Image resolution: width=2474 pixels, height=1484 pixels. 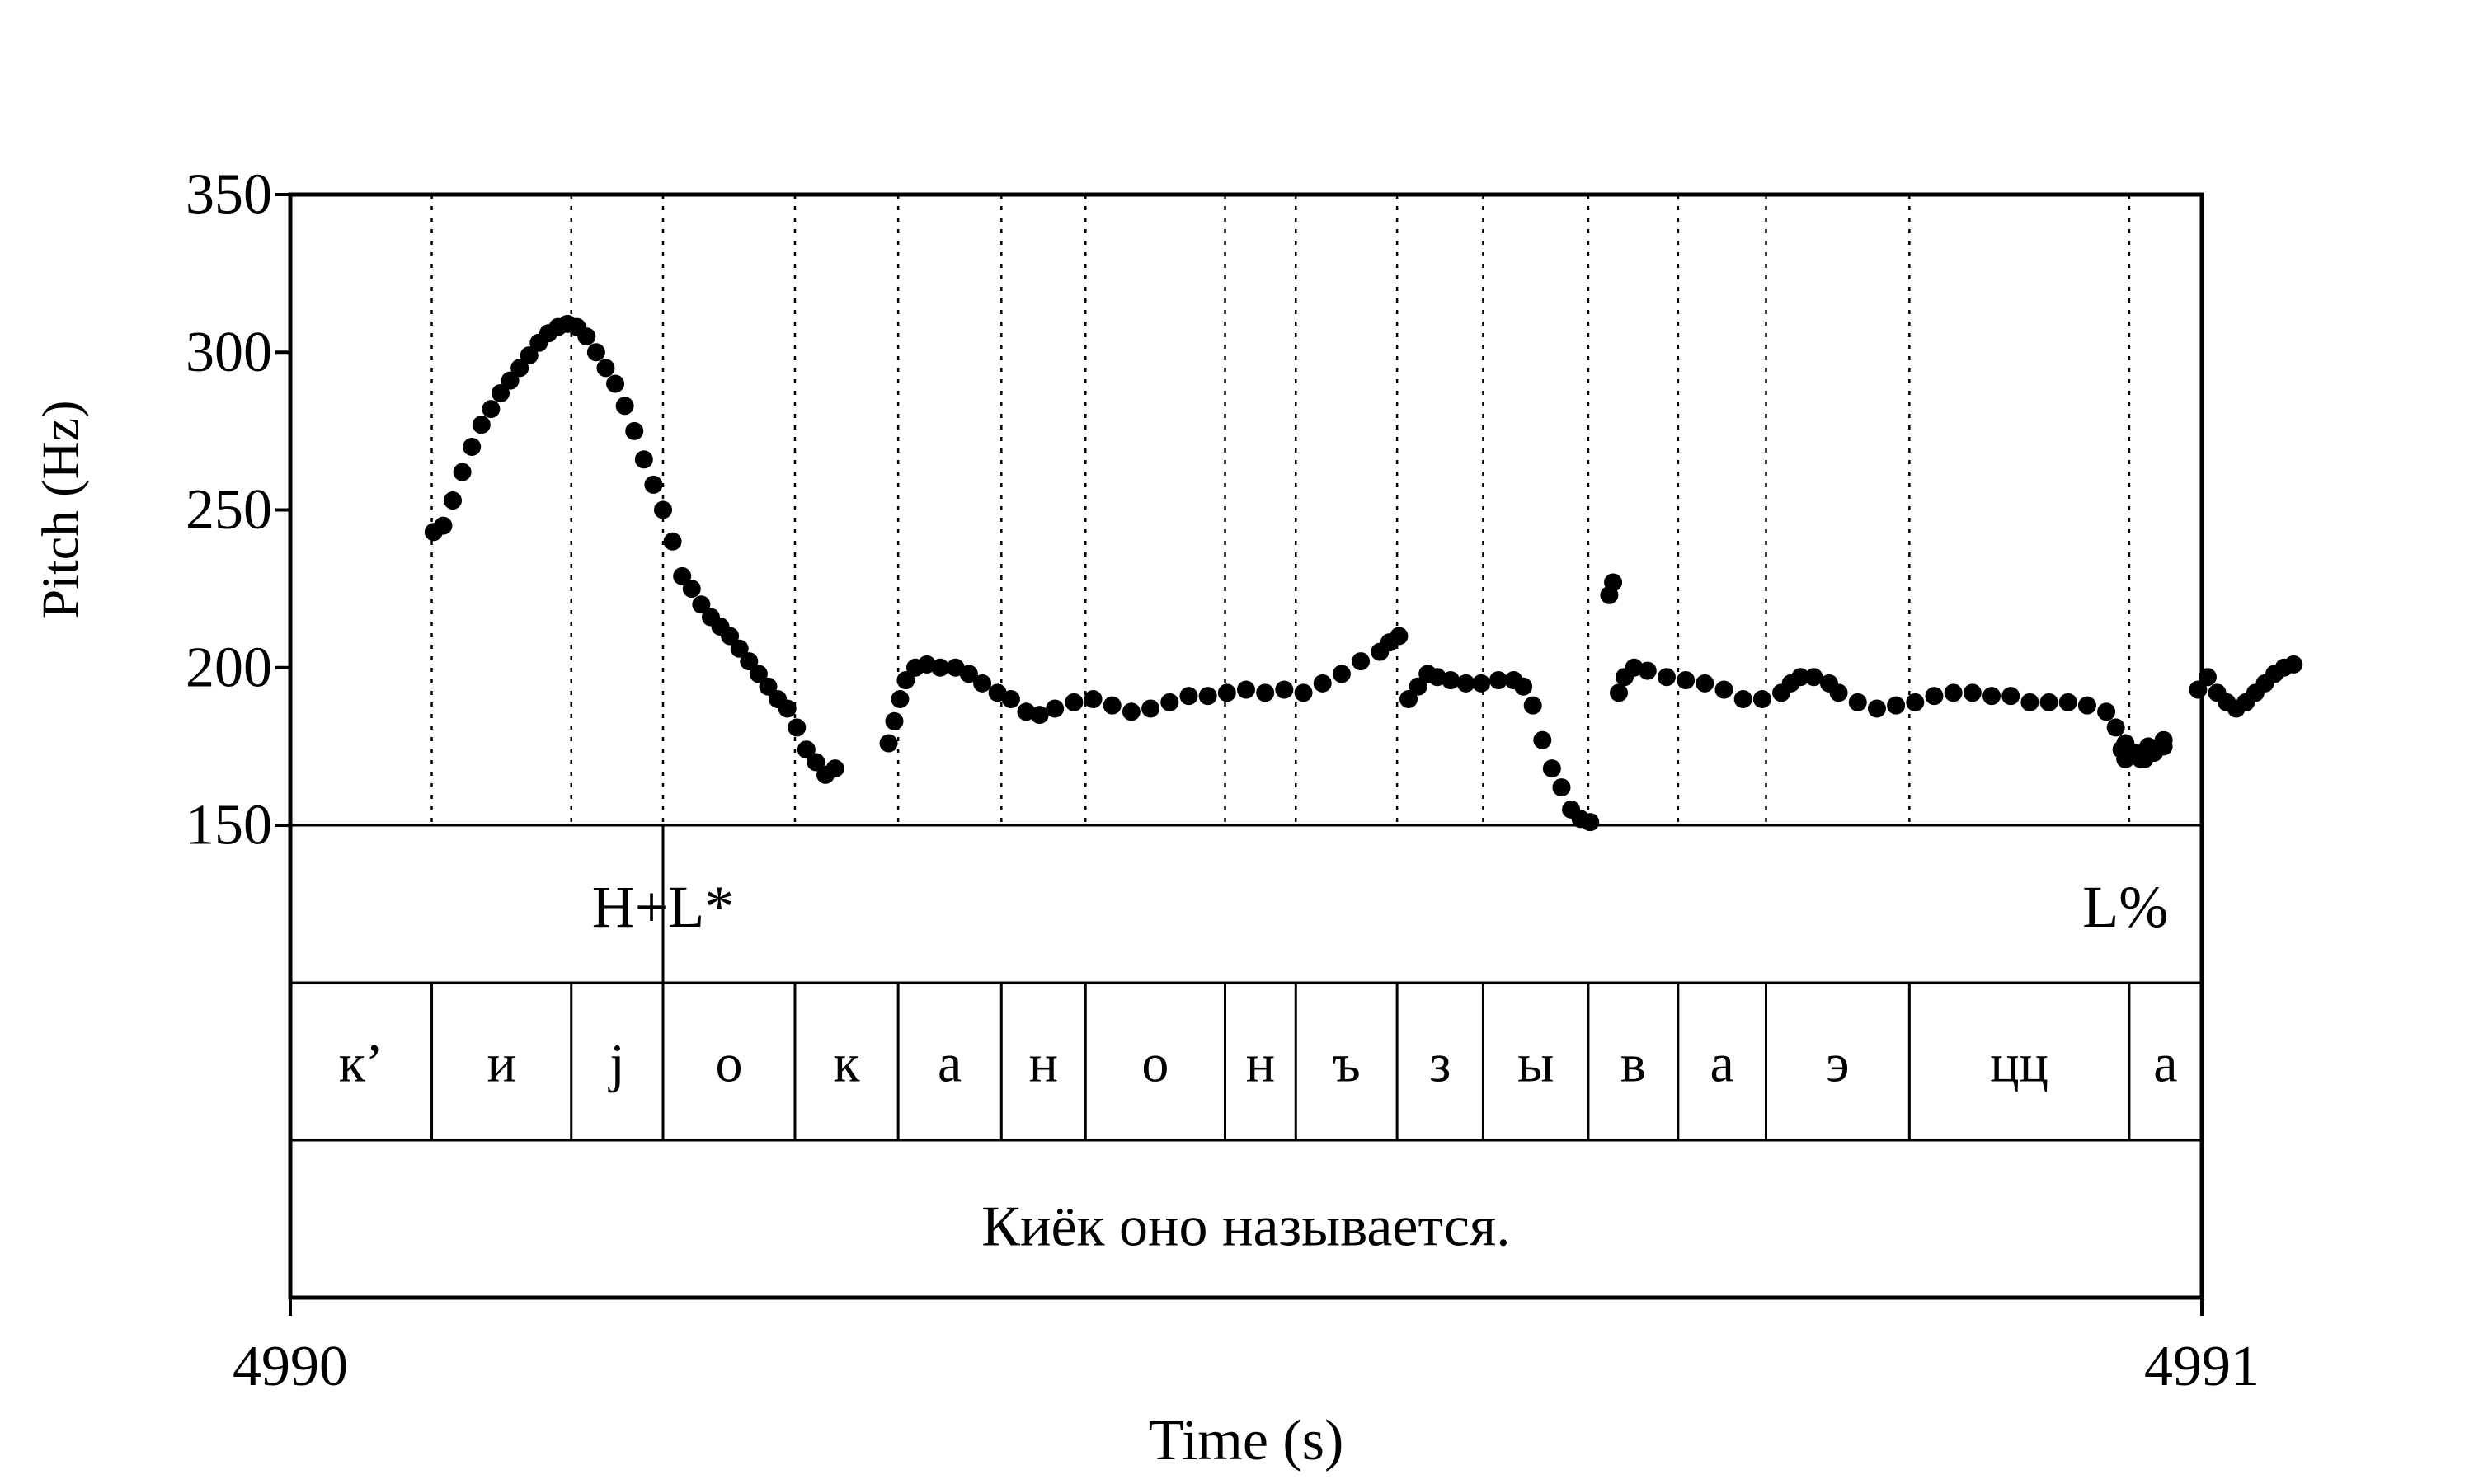 What do you see at coordinates (728, 1064) in the screenshot?
I see `phone-label: о` at bounding box center [728, 1064].